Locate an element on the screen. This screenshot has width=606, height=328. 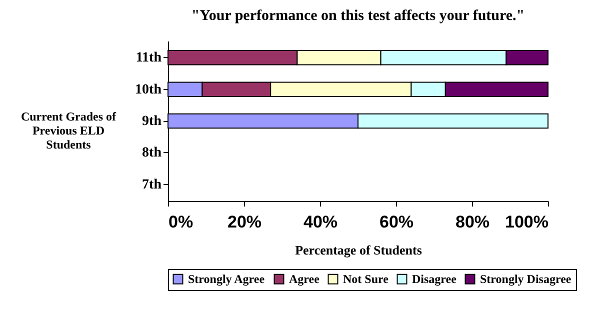
x-axis-title: Percentage of Students is located at coordinates (358, 250).